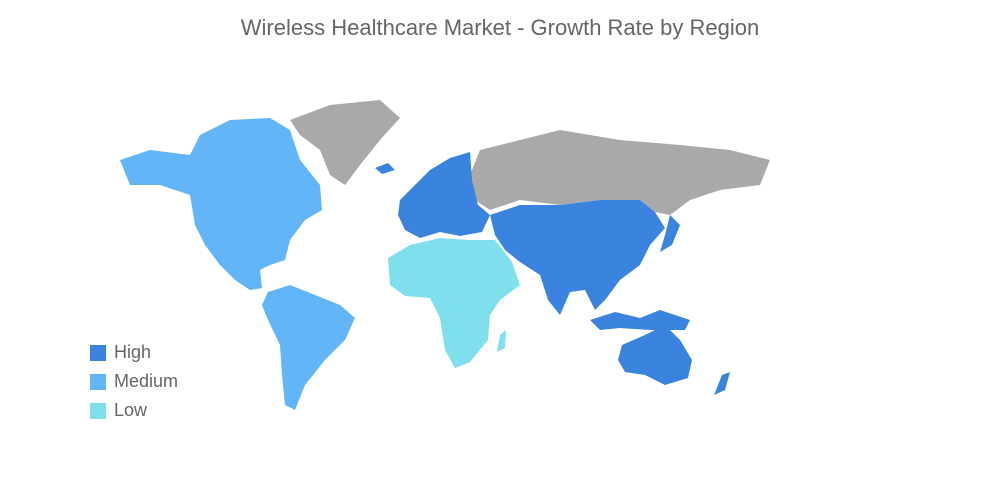  Describe the element at coordinates (501, 341) in the screenshot. I see `region-madagascar` at that location.